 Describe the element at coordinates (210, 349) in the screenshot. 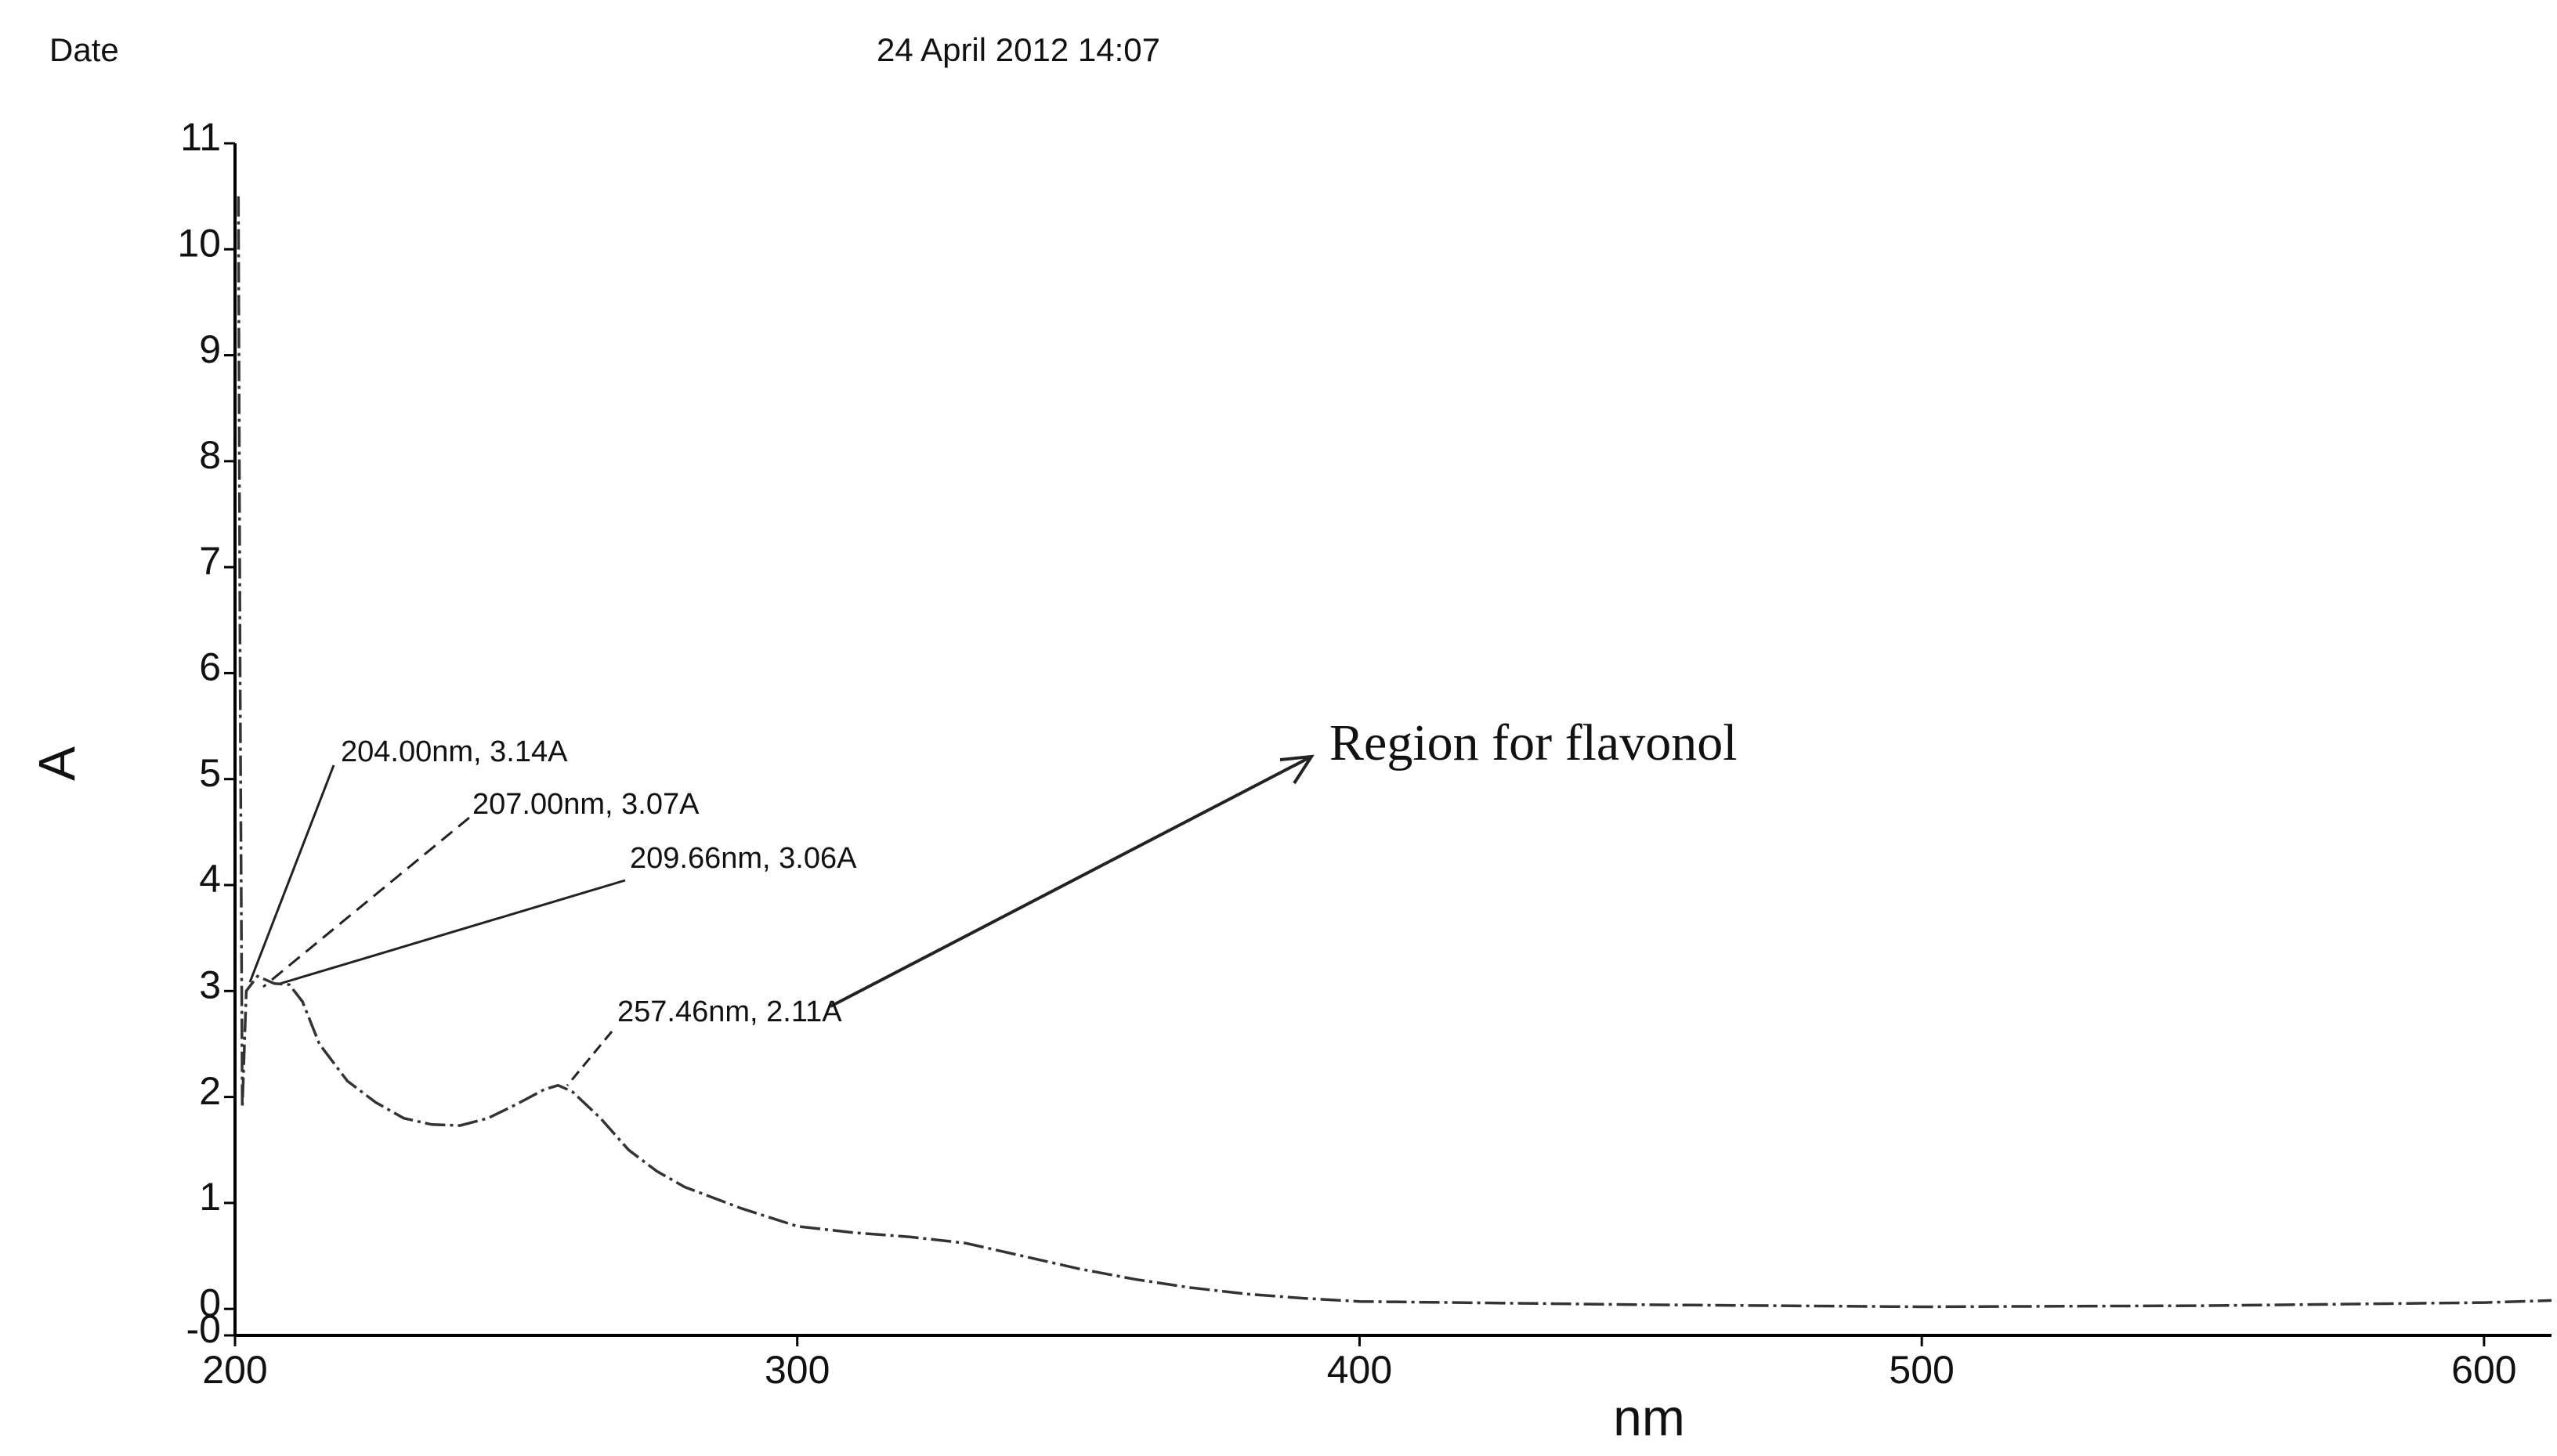

I see `y-tick-label: 9` at that location.